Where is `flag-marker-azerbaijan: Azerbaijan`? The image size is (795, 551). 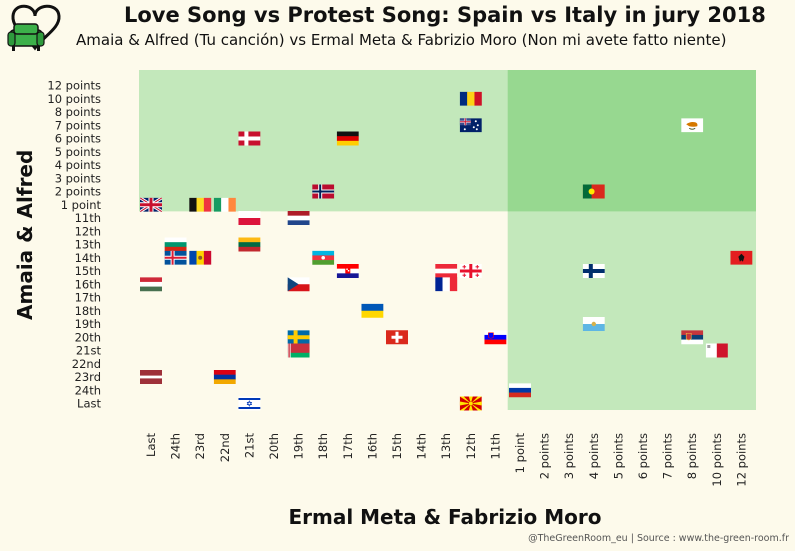
flag-marker-azerbaijan: Azerbaijan is located at coordinates (323, 257).